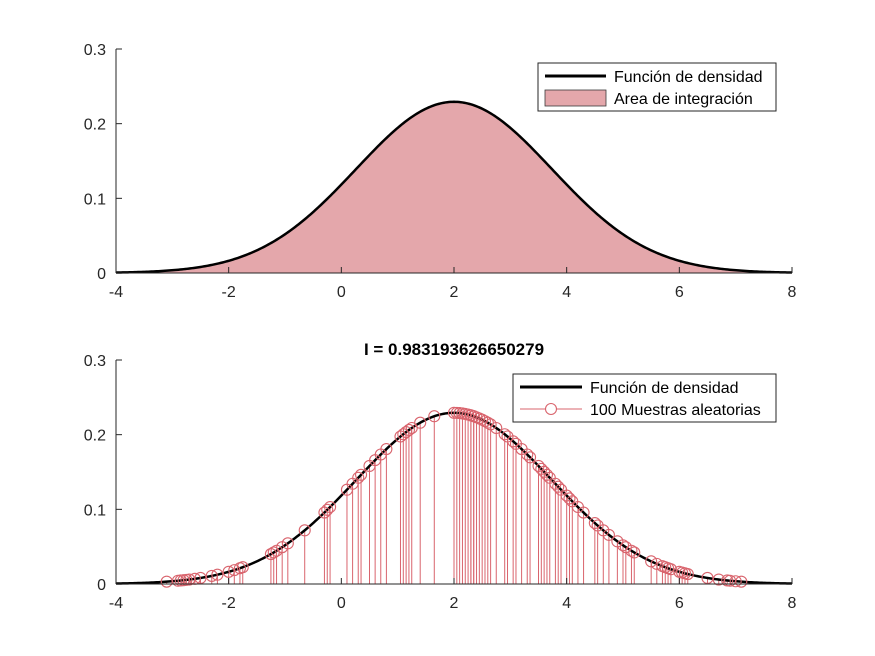 The height and width of the screenshot is (656, 875). I want to click on legend-label-area: Area de integración, so click(683, 99).